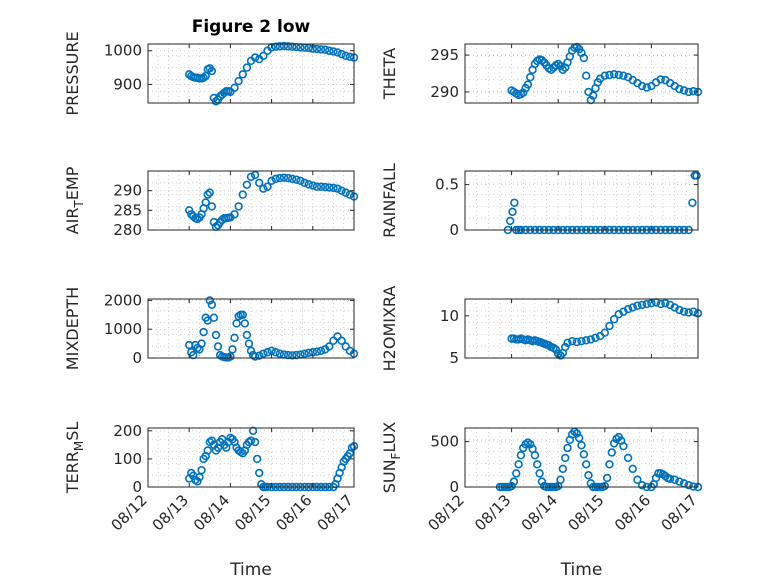 This screenshot has width=778, height=583. What do you see at coordinates (129, 512) in the screenshot?
I see `x-tick-label: 08/12` at bounding box center [129, 512].